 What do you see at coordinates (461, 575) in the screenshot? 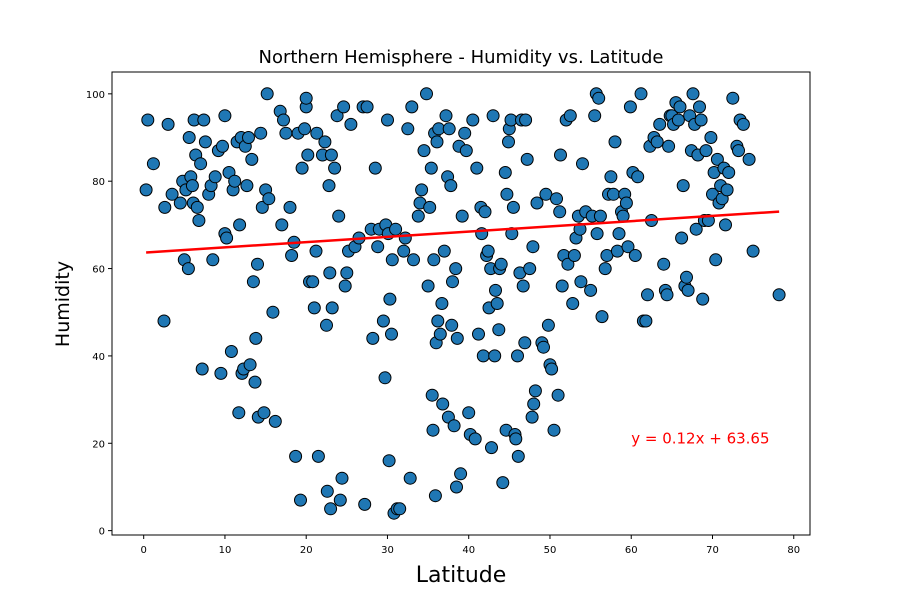
I see `x-axis-label: Latitude` at bounding box center [461, 575].